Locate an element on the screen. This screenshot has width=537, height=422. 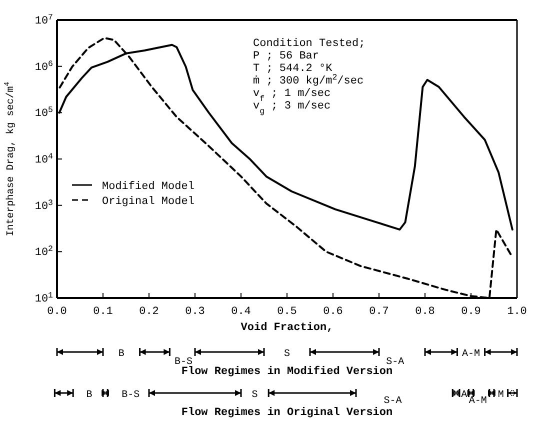
y-tick-label: 10$^{3}$ is located at coordinates (44, 205).